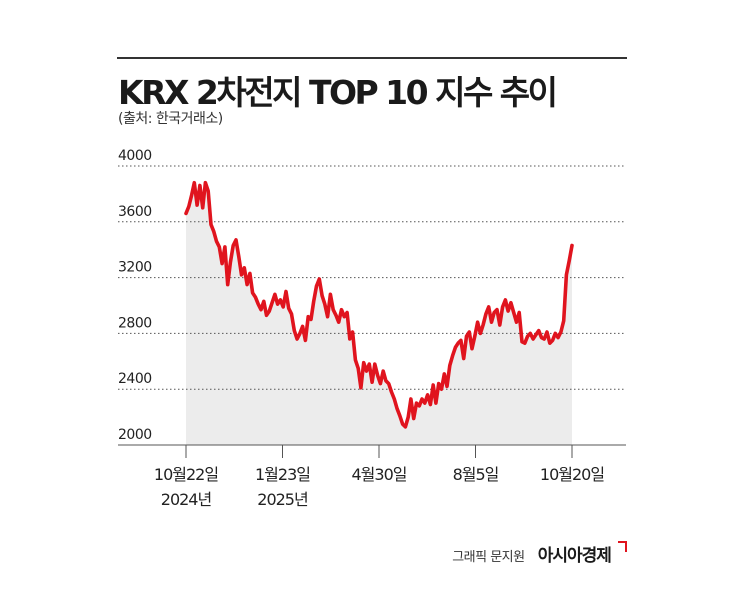 The image size is (745, 596). I want to click on x-tick-label: 1월23일, so click(282, 474).